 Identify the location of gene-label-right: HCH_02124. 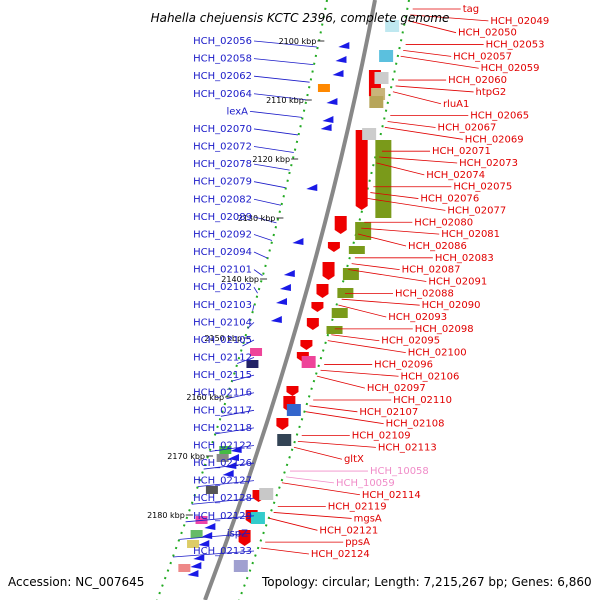
(340, 554).